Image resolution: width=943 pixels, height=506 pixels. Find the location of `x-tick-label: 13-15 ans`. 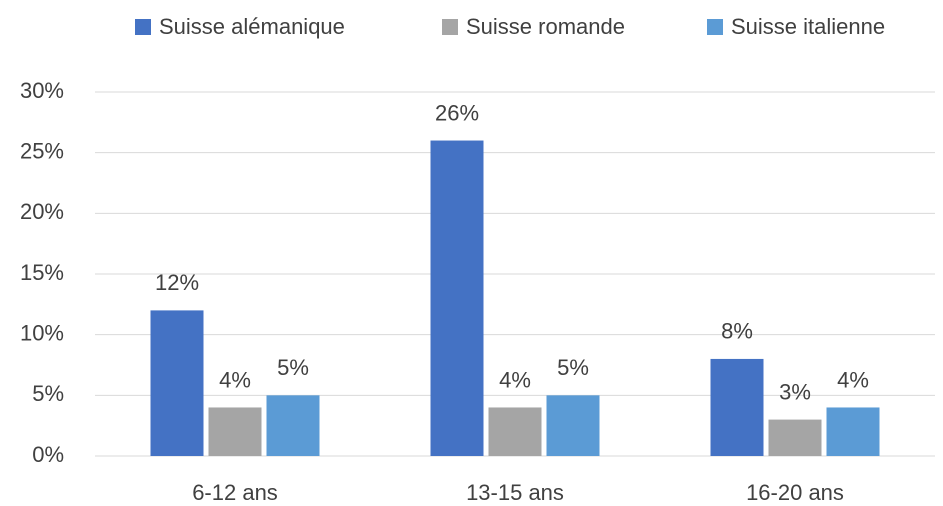

x-tick-label: 13-15 ans is located at coordinates (515, 492).